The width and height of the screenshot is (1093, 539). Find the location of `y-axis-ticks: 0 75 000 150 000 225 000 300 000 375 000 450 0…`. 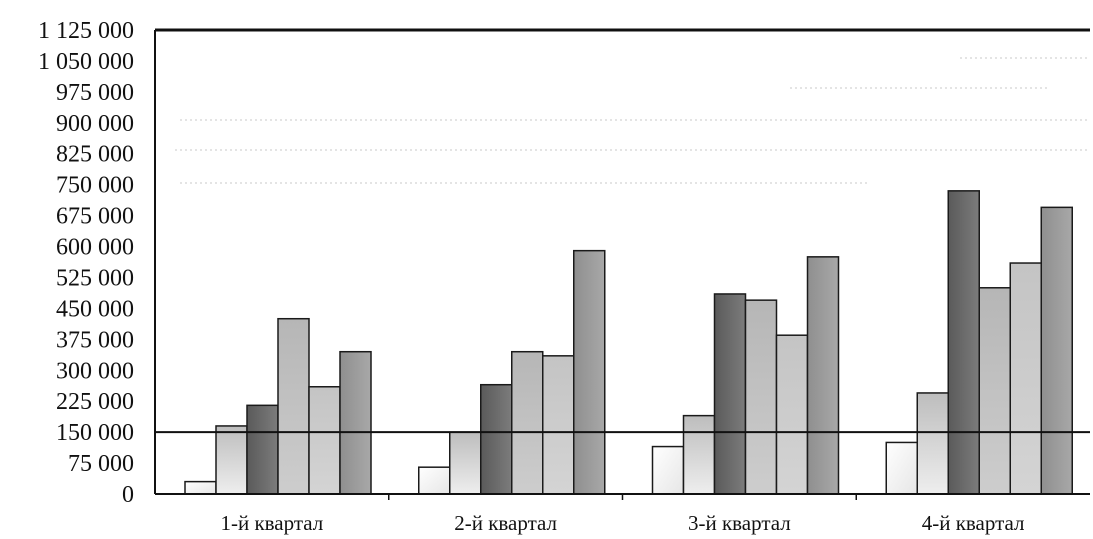

y-axis-ticks: 0 75 000 150 000 225 000 300 000 375 000 450 0… is located at coordinates (86, 263).